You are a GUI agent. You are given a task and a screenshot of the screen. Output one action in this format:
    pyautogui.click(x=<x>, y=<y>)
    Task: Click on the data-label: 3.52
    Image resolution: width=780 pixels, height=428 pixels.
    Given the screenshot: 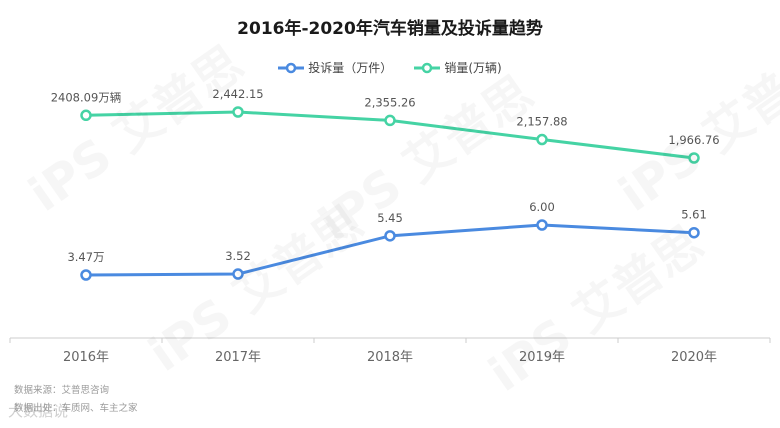 What is the action you would take?
    pyautogui.click(x=238, y=256)
    